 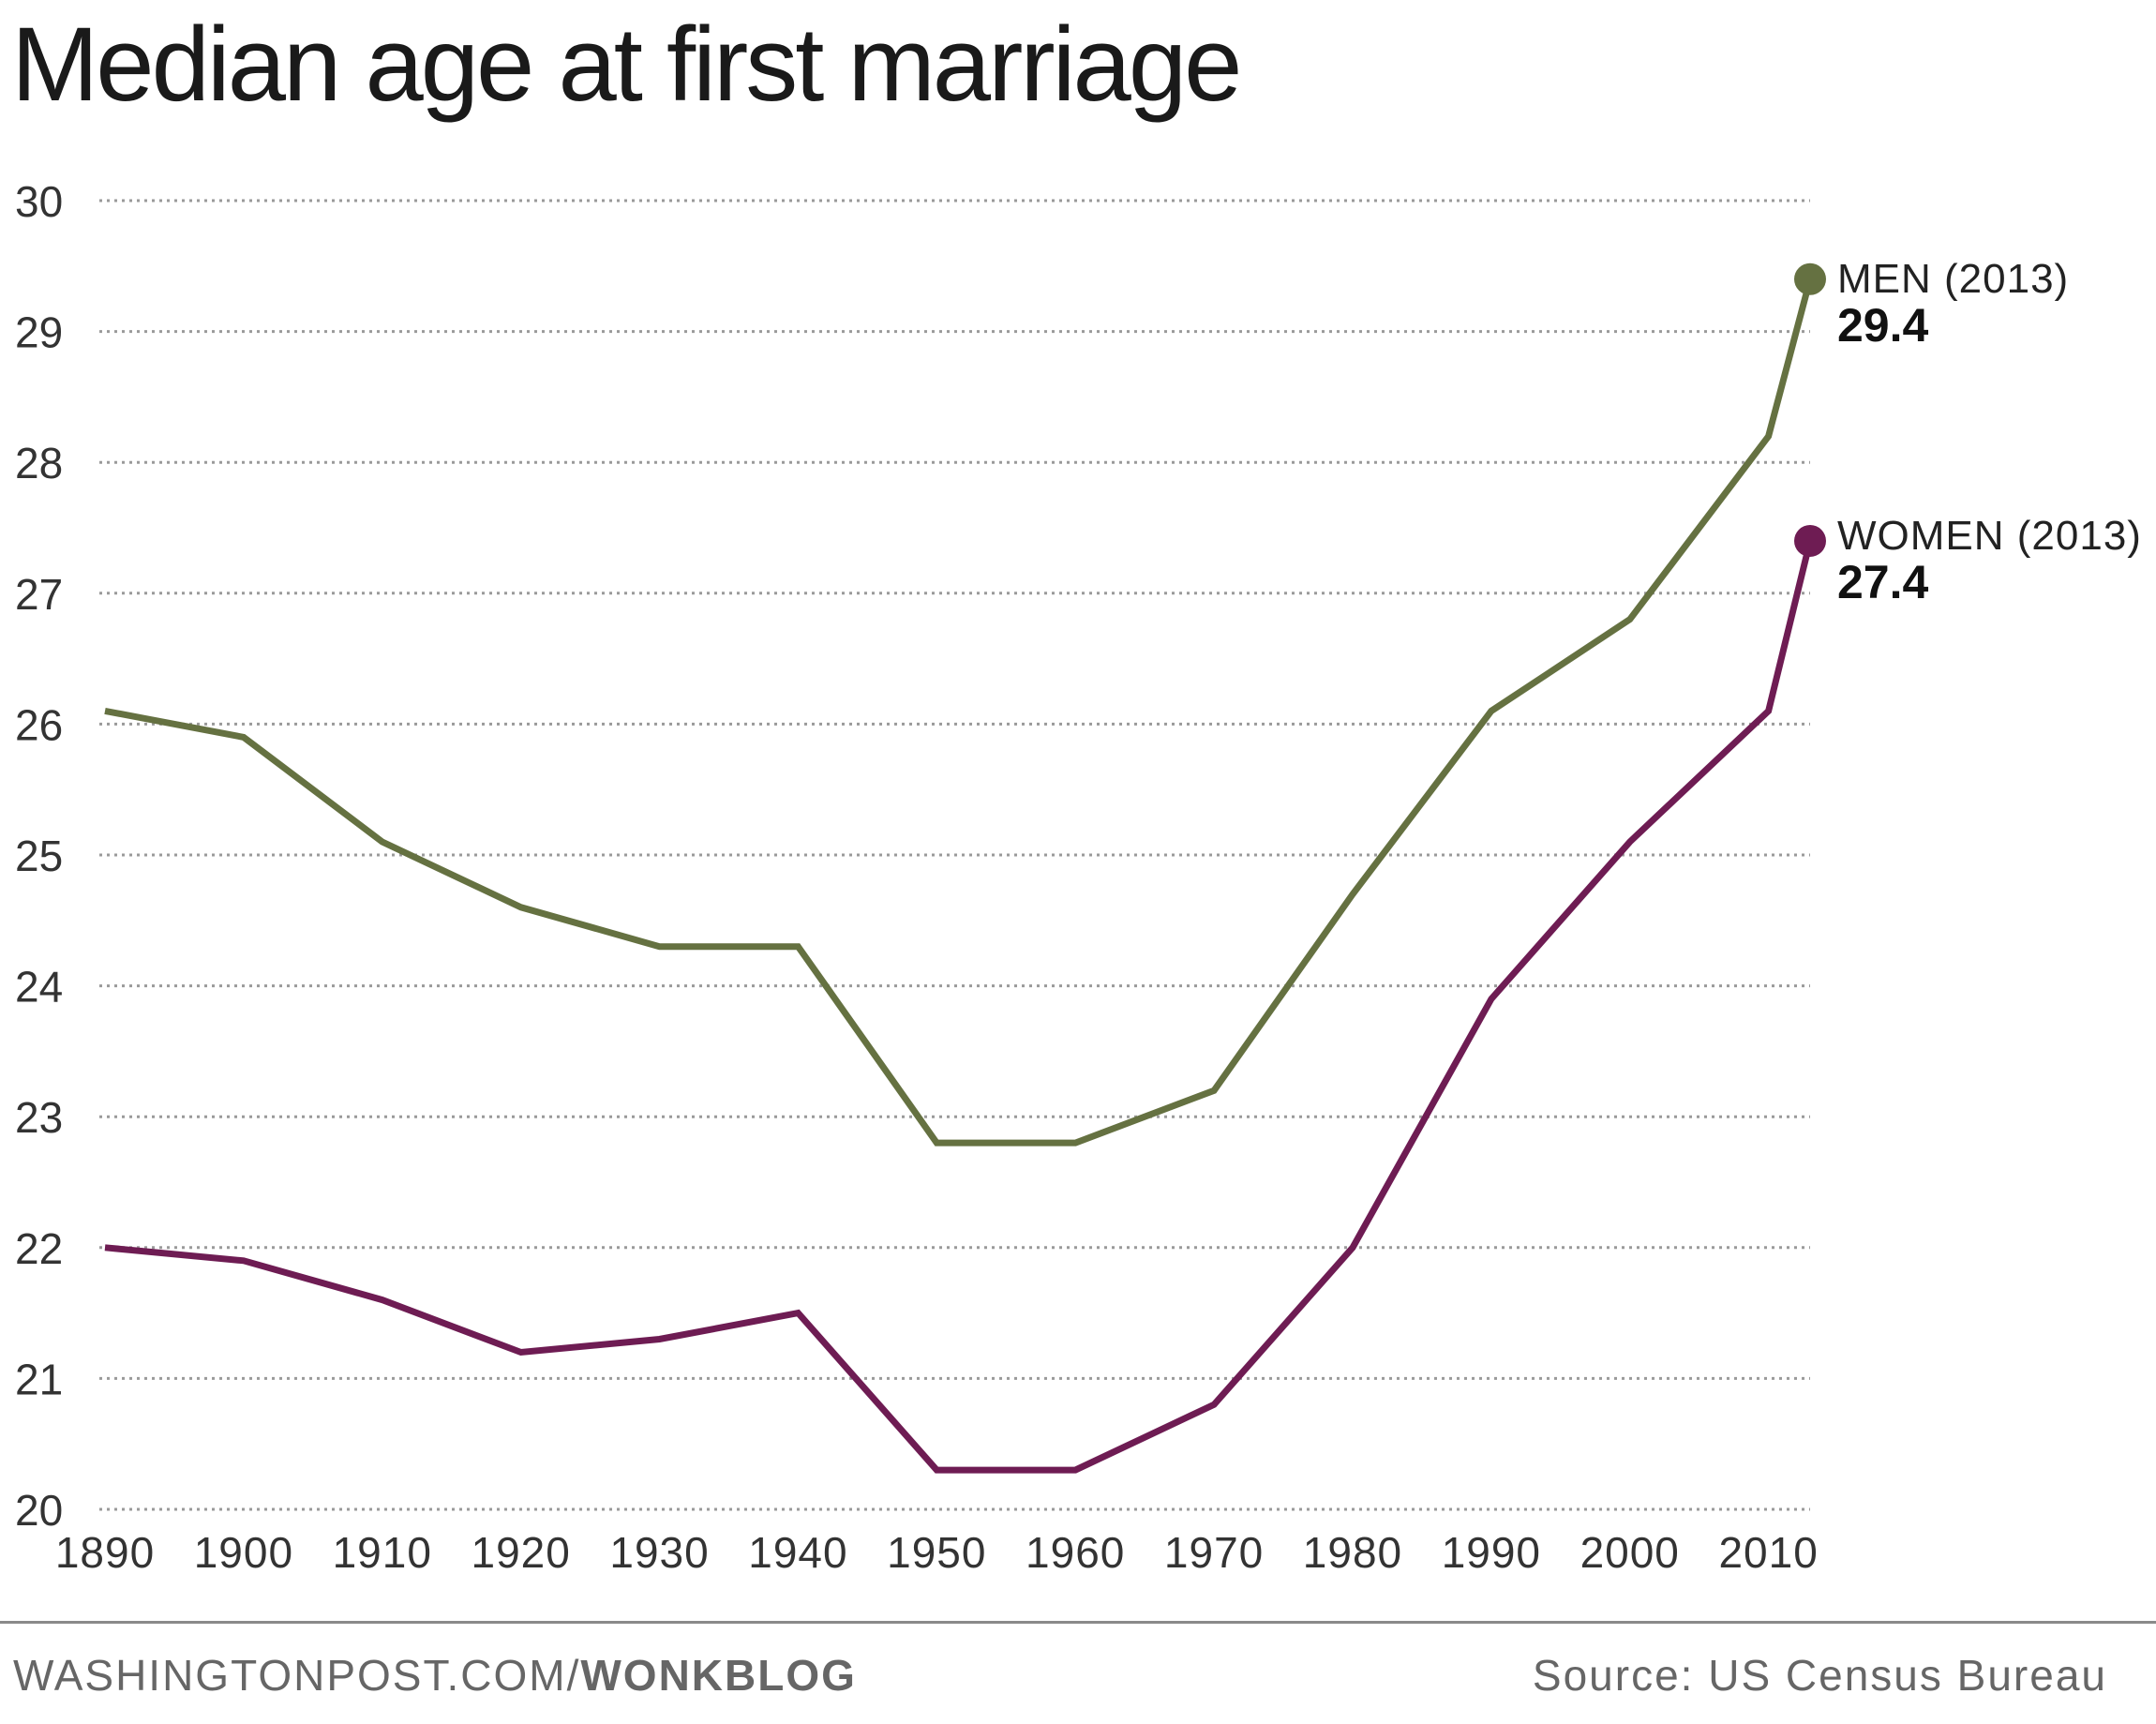 I want to click on x-tick-label: 2000, so click(x=1630, y=1552).